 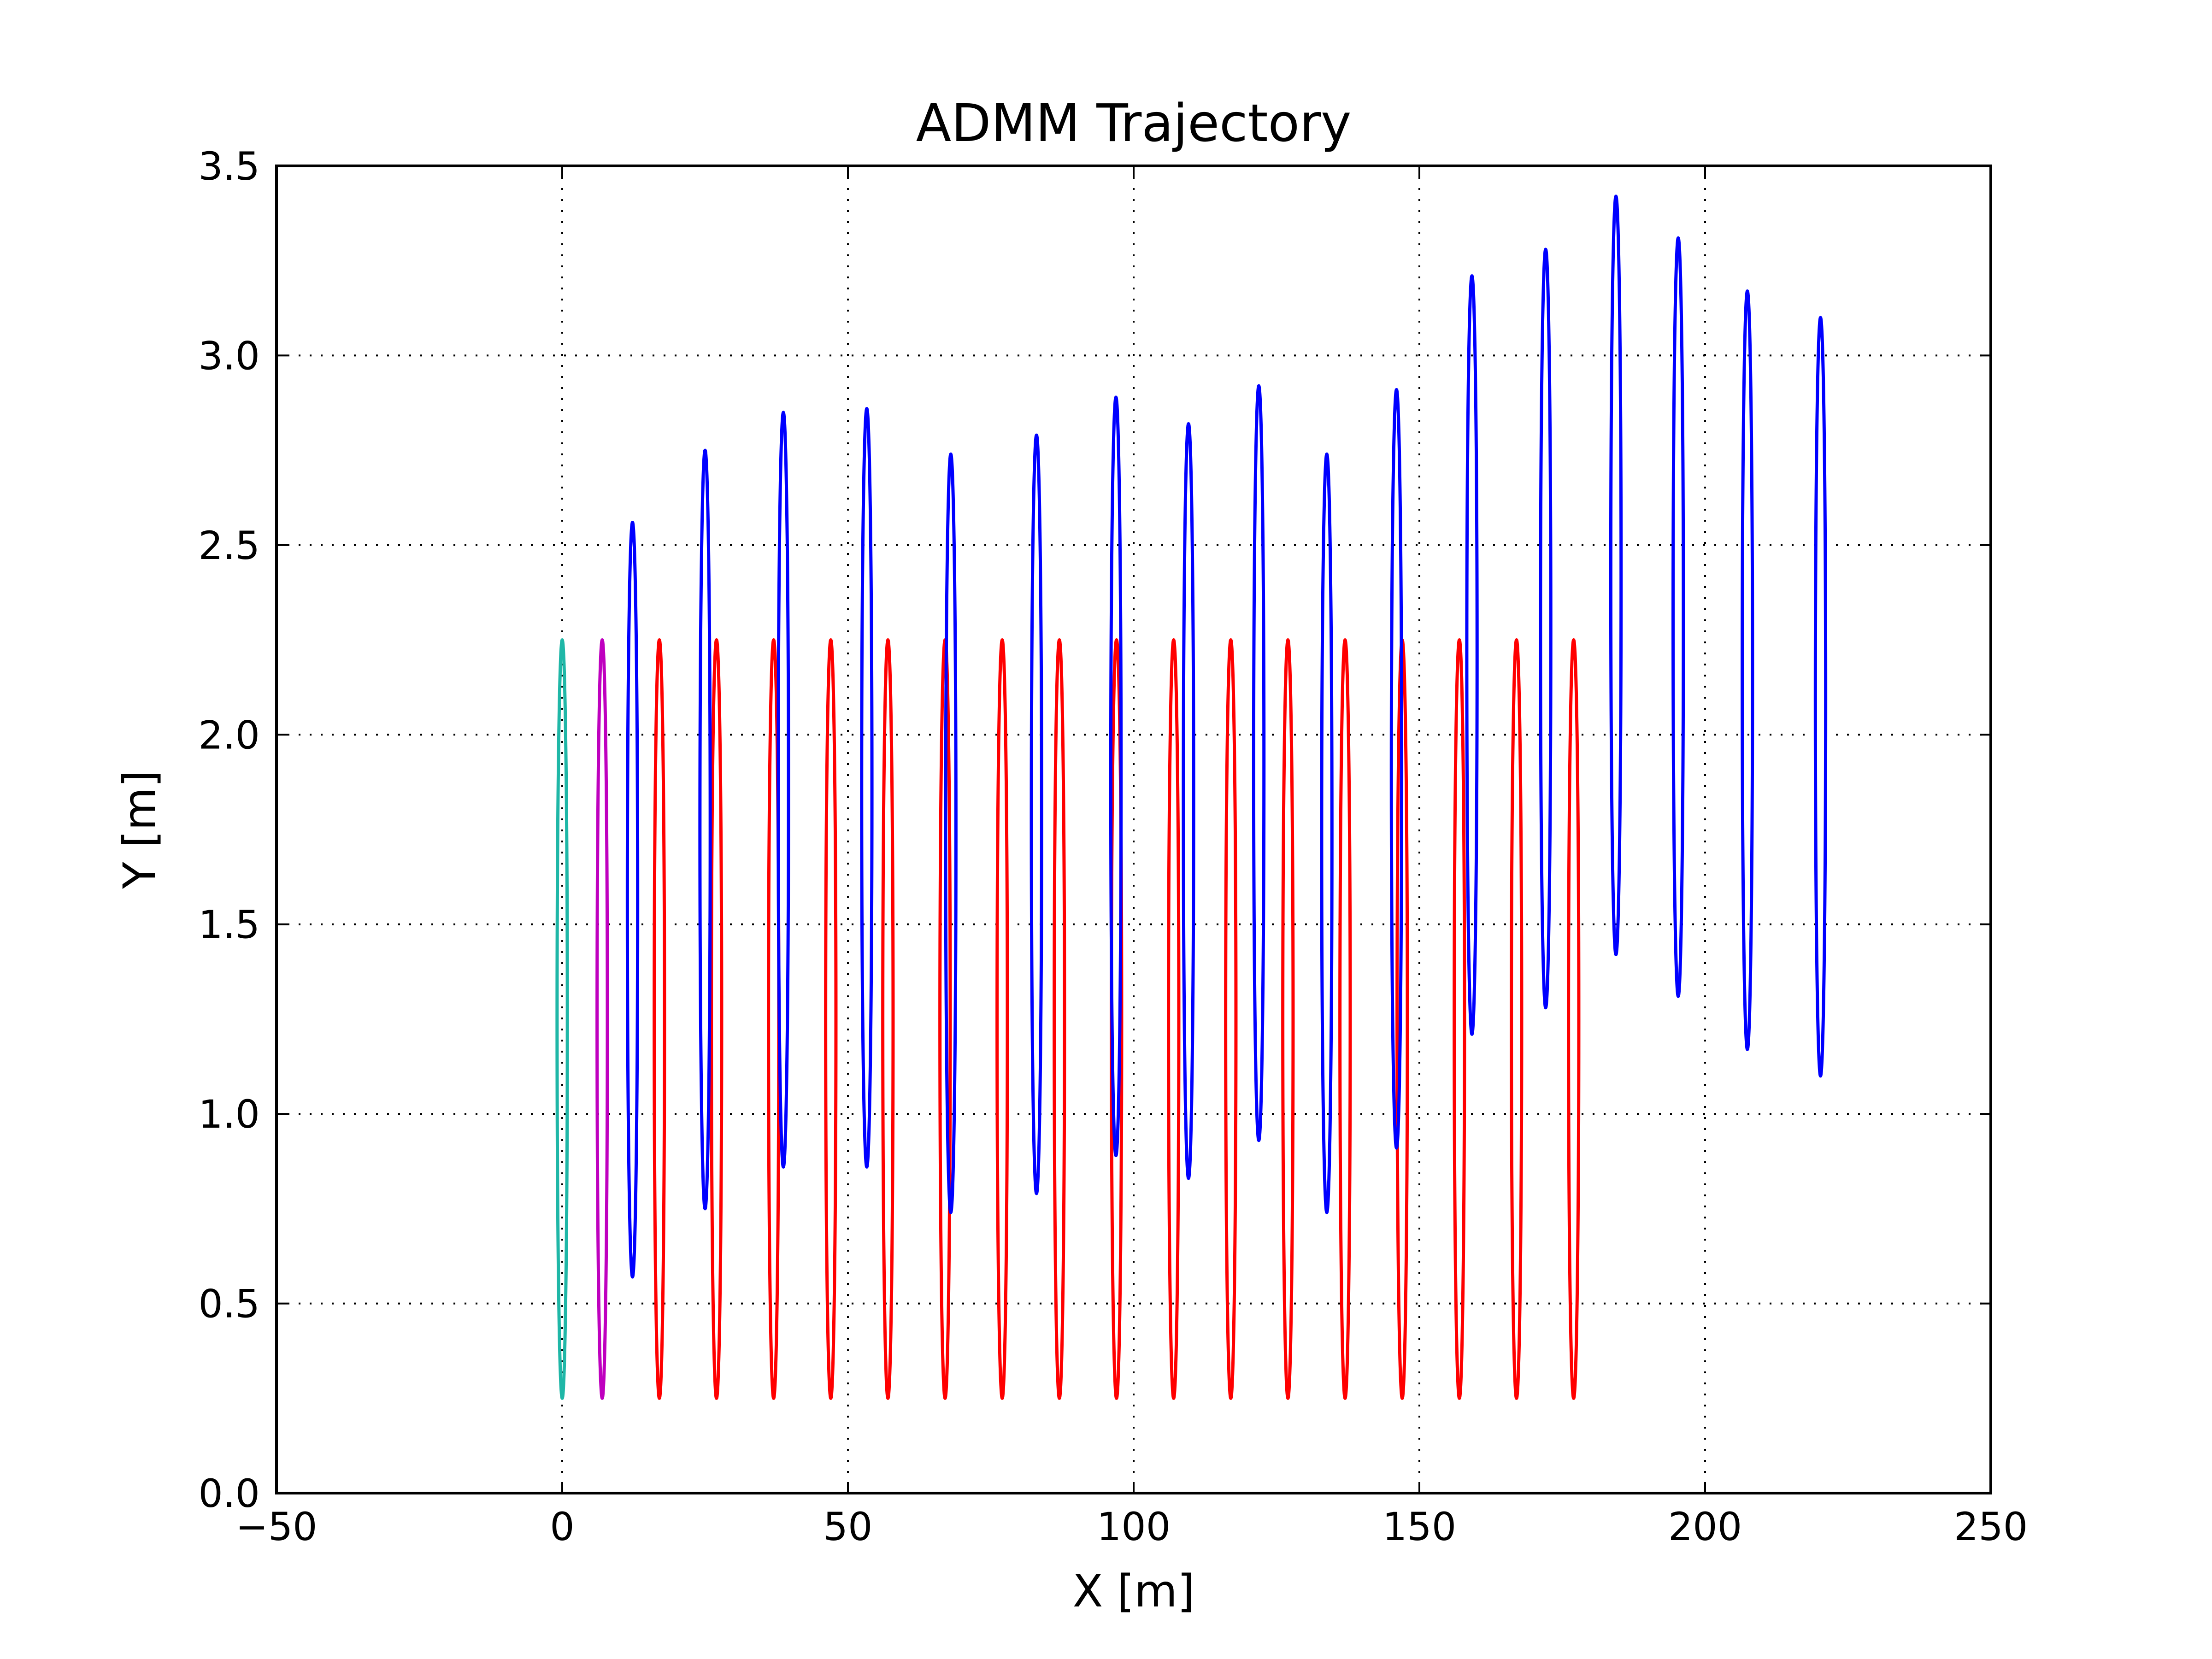 I want to click on x-tick-label: 0, so click(x=562, y=1526).